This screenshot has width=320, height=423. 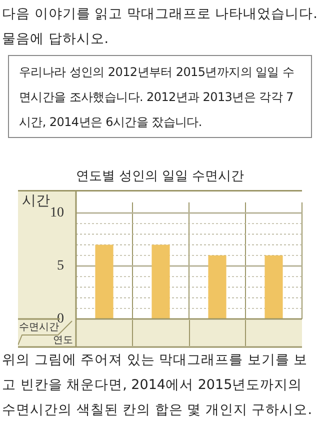 What do you see at coordinates (60, 266) in the screenshot?
I see `y-tick-label: 5` at bounding box center [60, 266].